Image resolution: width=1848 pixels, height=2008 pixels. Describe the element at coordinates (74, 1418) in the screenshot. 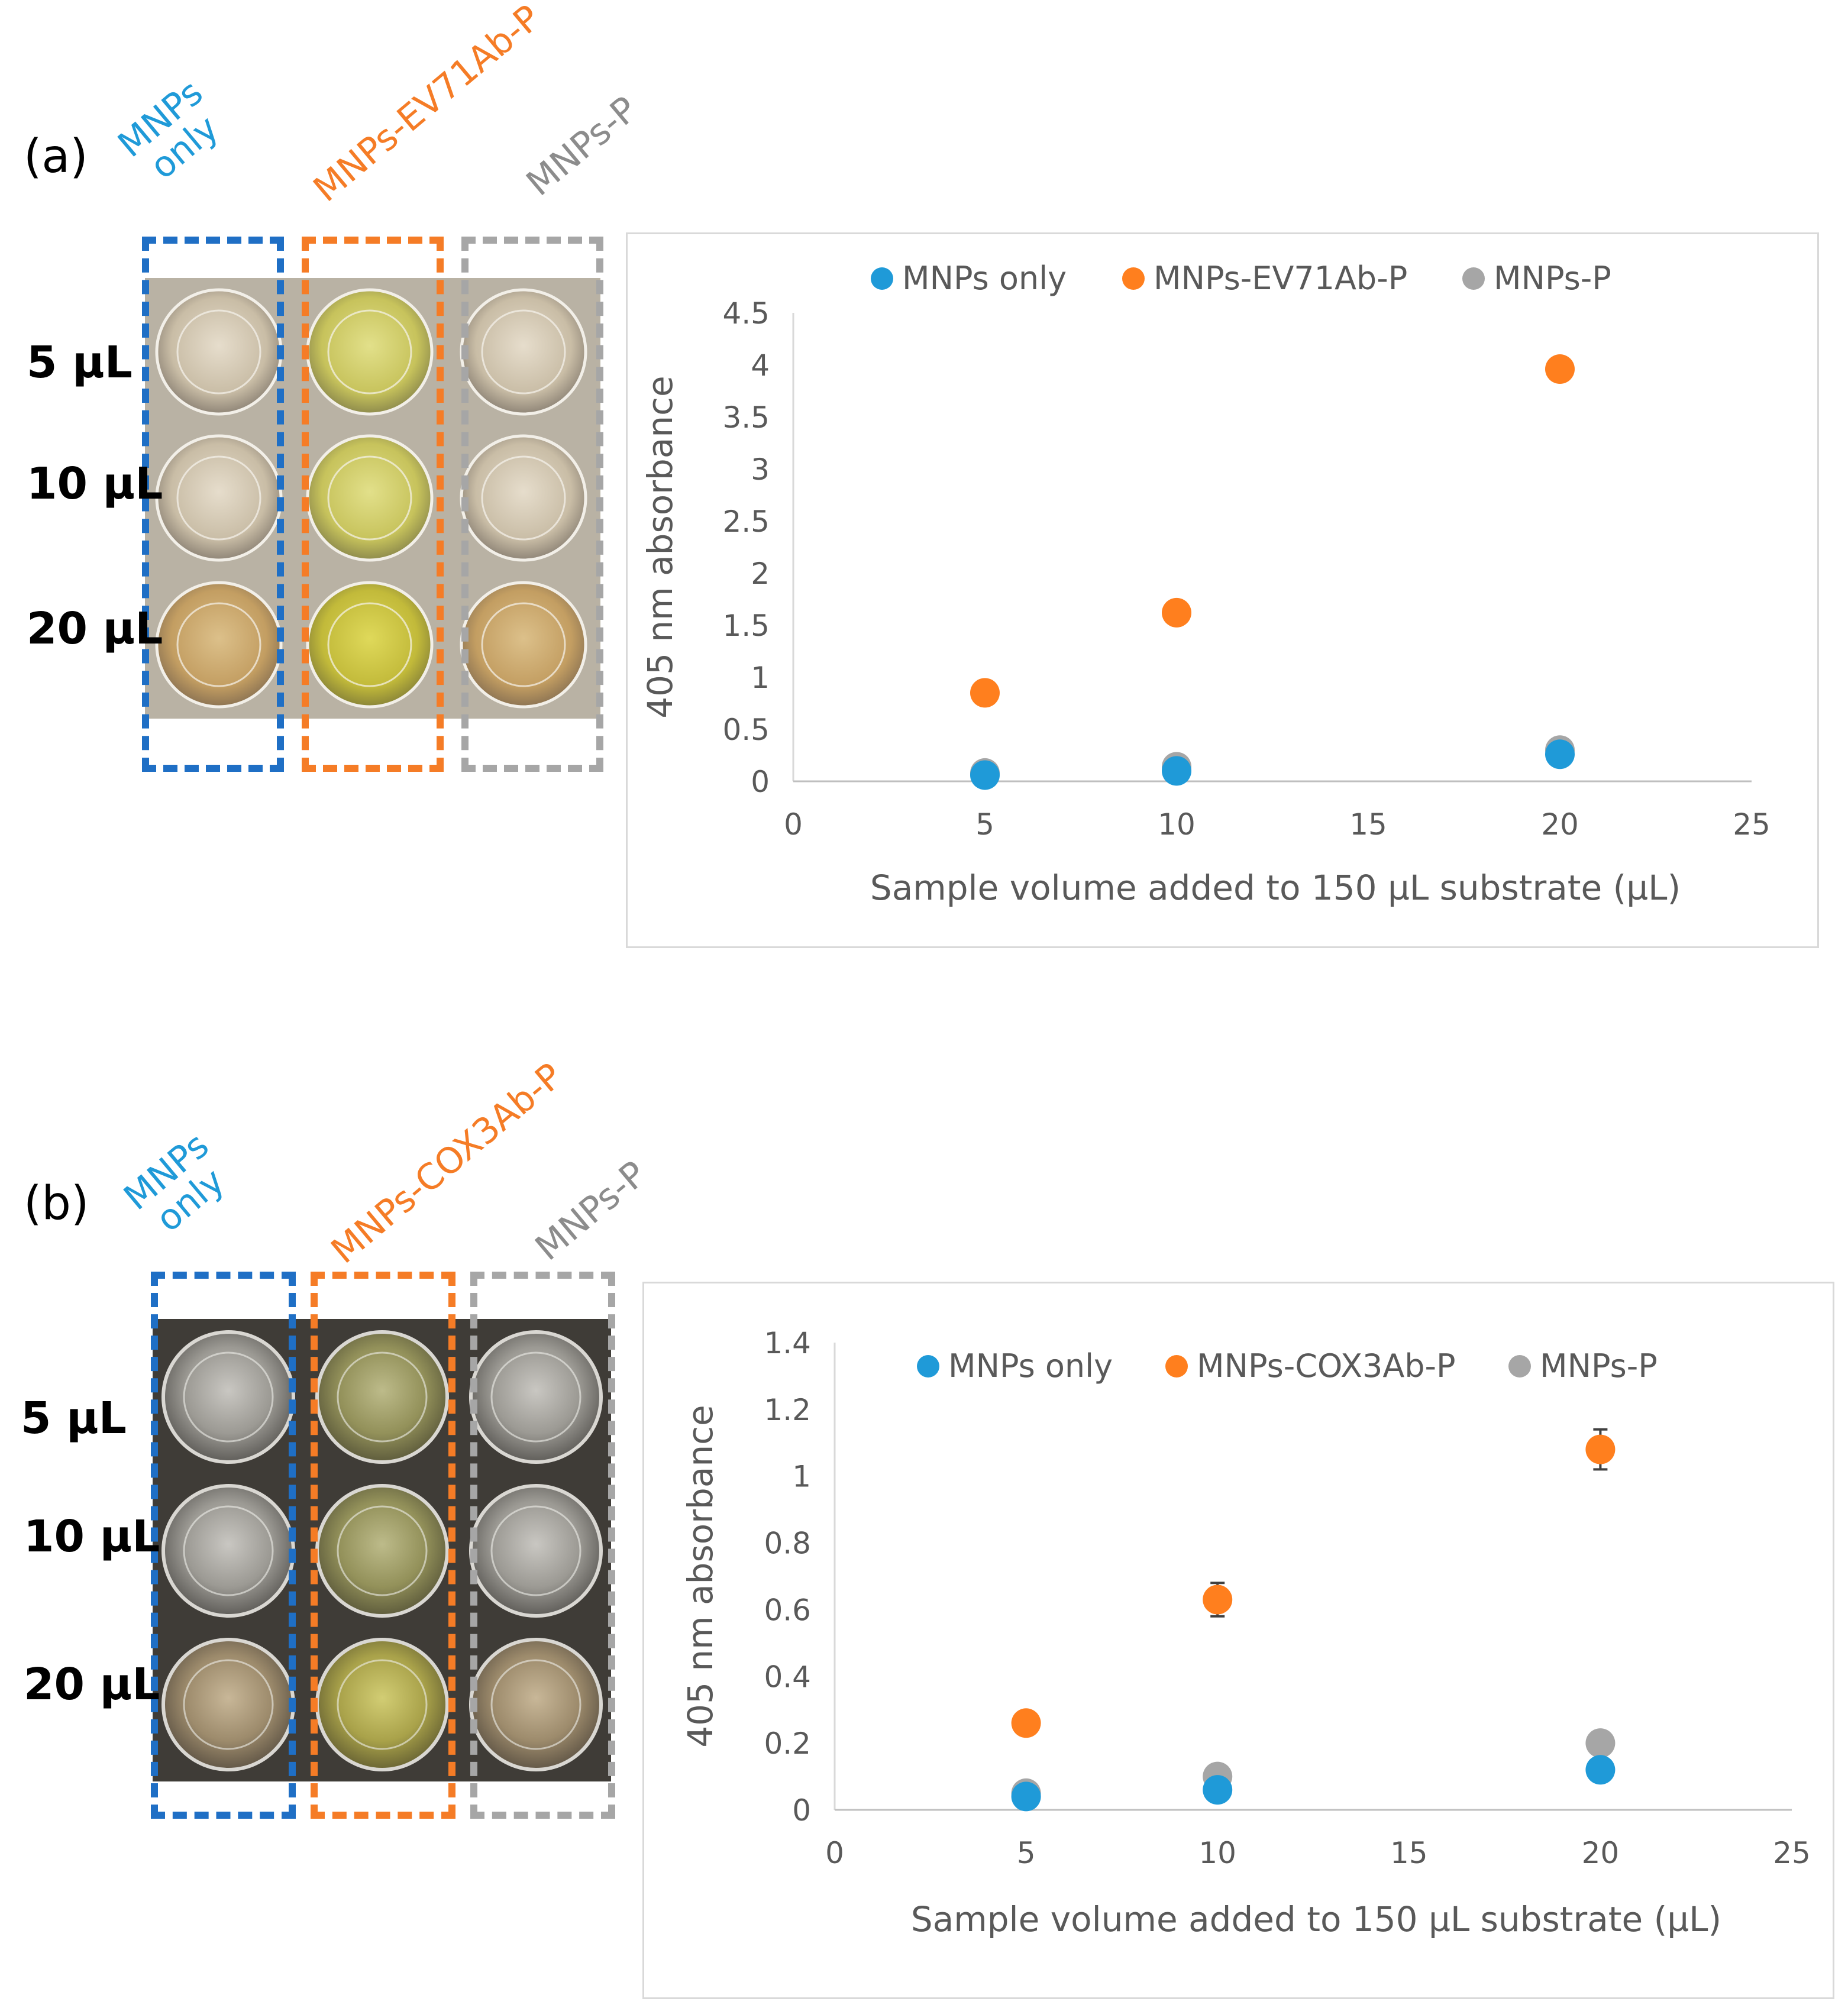

I see `panel-b-row-label-5: 5 µL` at that location.